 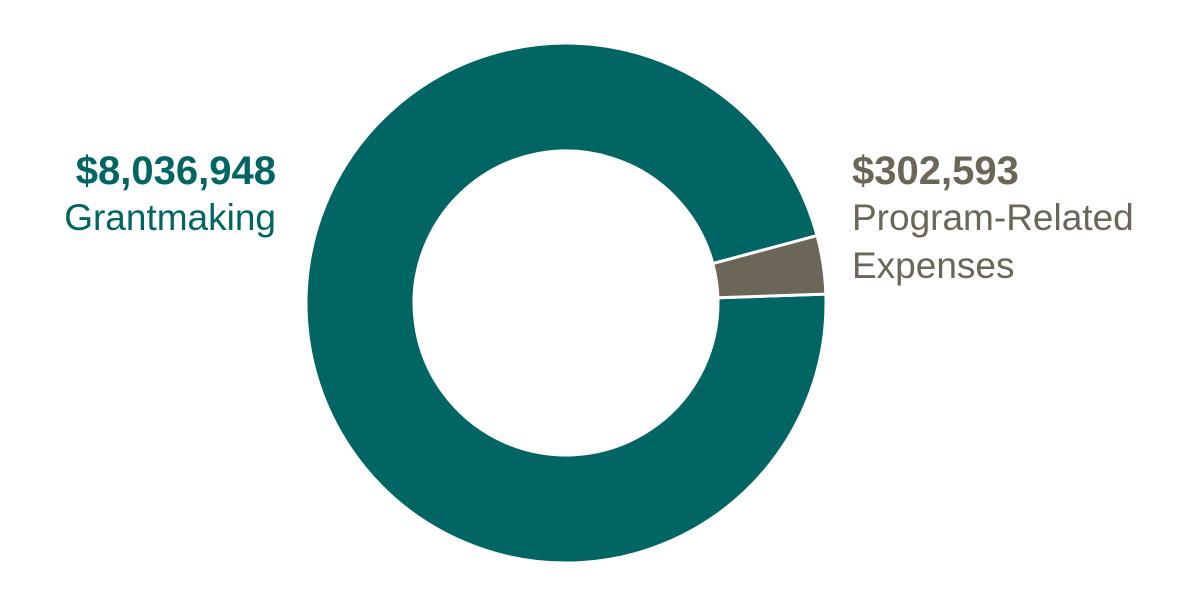 What do you see at coordinates (935, 171) in the screenshot?
I see `program-related-amount: $302,593` at bounding box center [935, 171].